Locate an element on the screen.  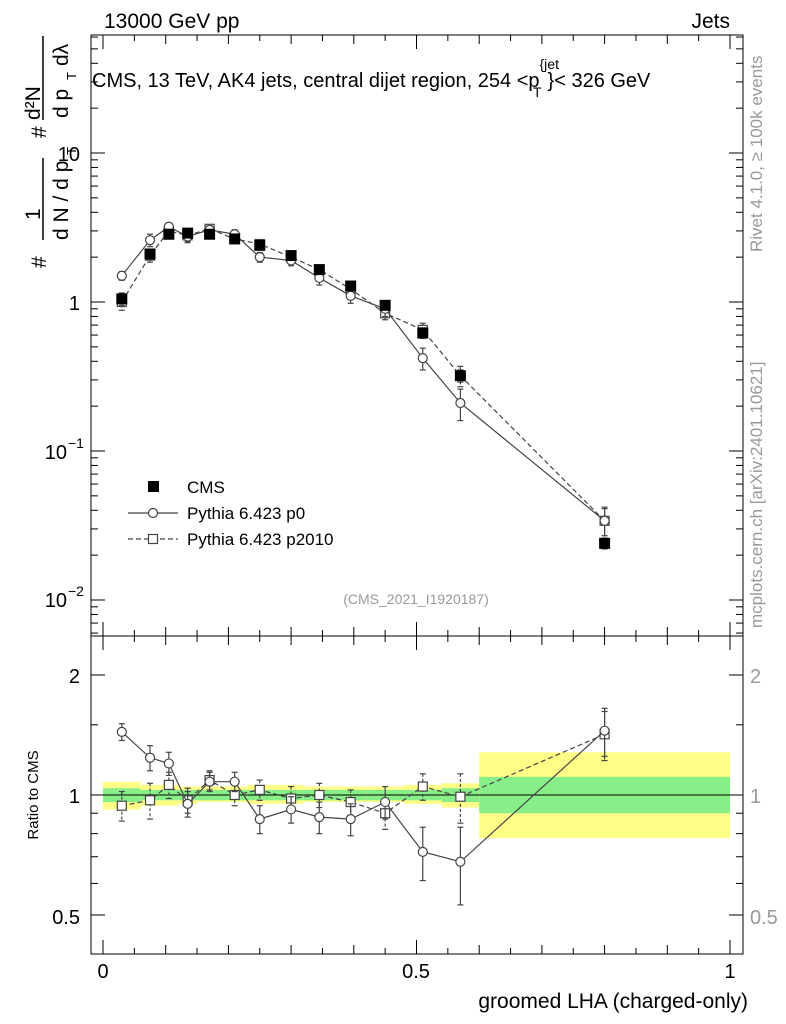
legend-marker-p0 is located at coordinates (153, 513).